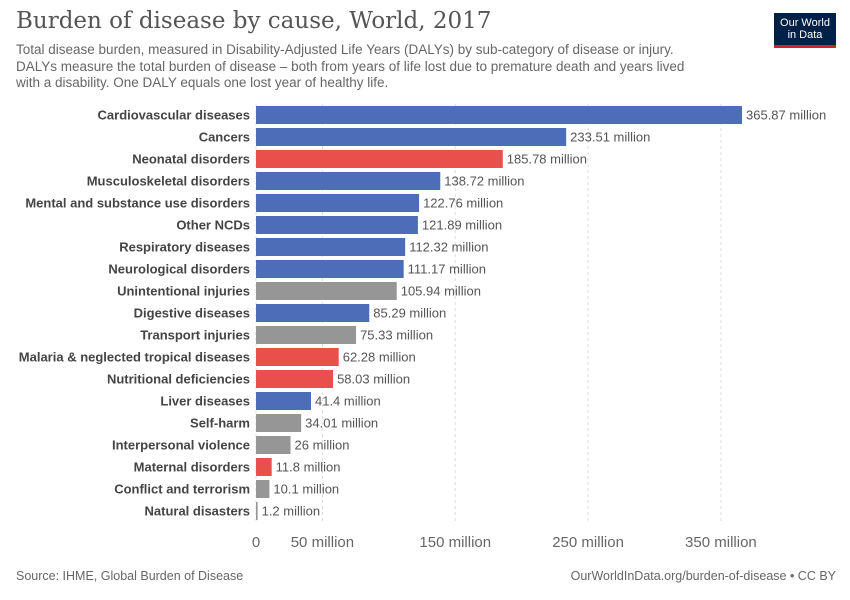 The width and height of the screenshot is (850, 600). What do you see at coordinates (448, 247) in the screenshot?
I see `value-label-respiratory-diseases: 112.32 million` at bounding box center [448, 247].